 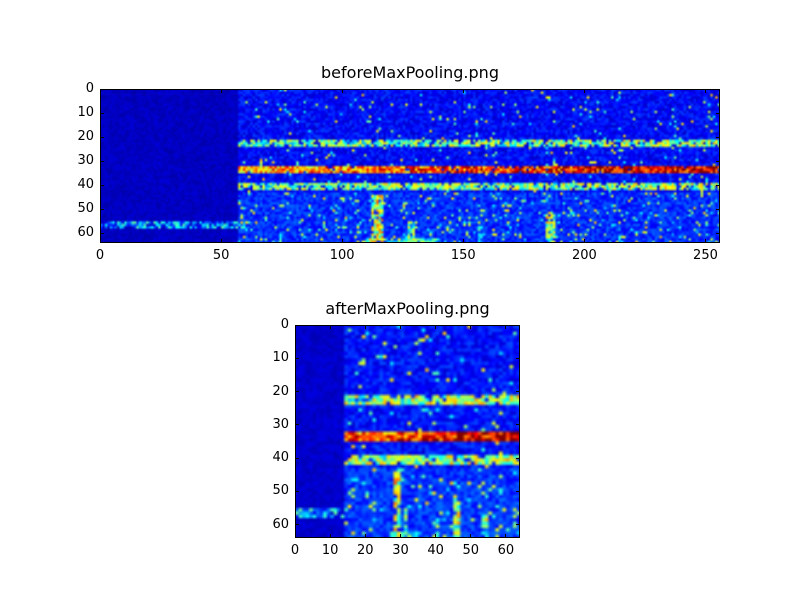 What do you see at coordinates (407, 431) in the screenshot?
I see `after-heatmap-canvas` at bounding box center [407, 431].